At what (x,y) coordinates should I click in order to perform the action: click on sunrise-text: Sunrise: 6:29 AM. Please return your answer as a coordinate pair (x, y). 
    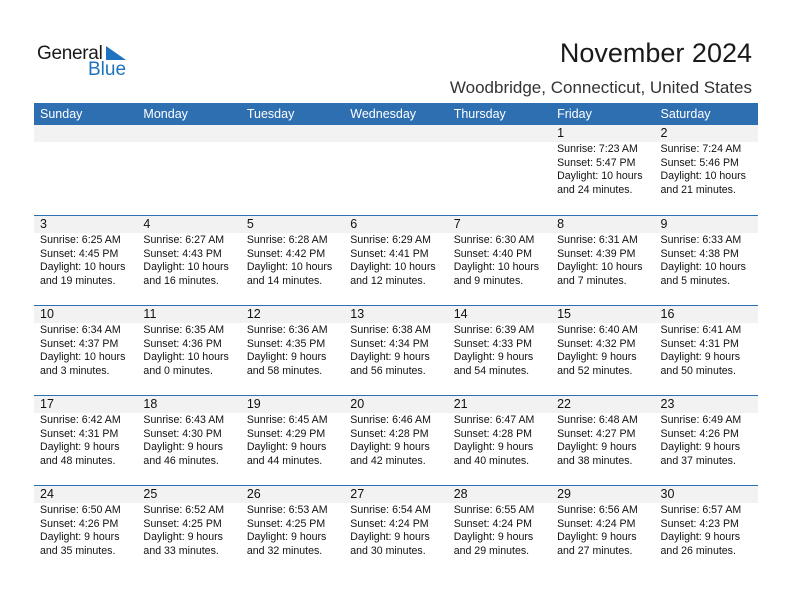
    Looking at the image, I should click on (390, 240).